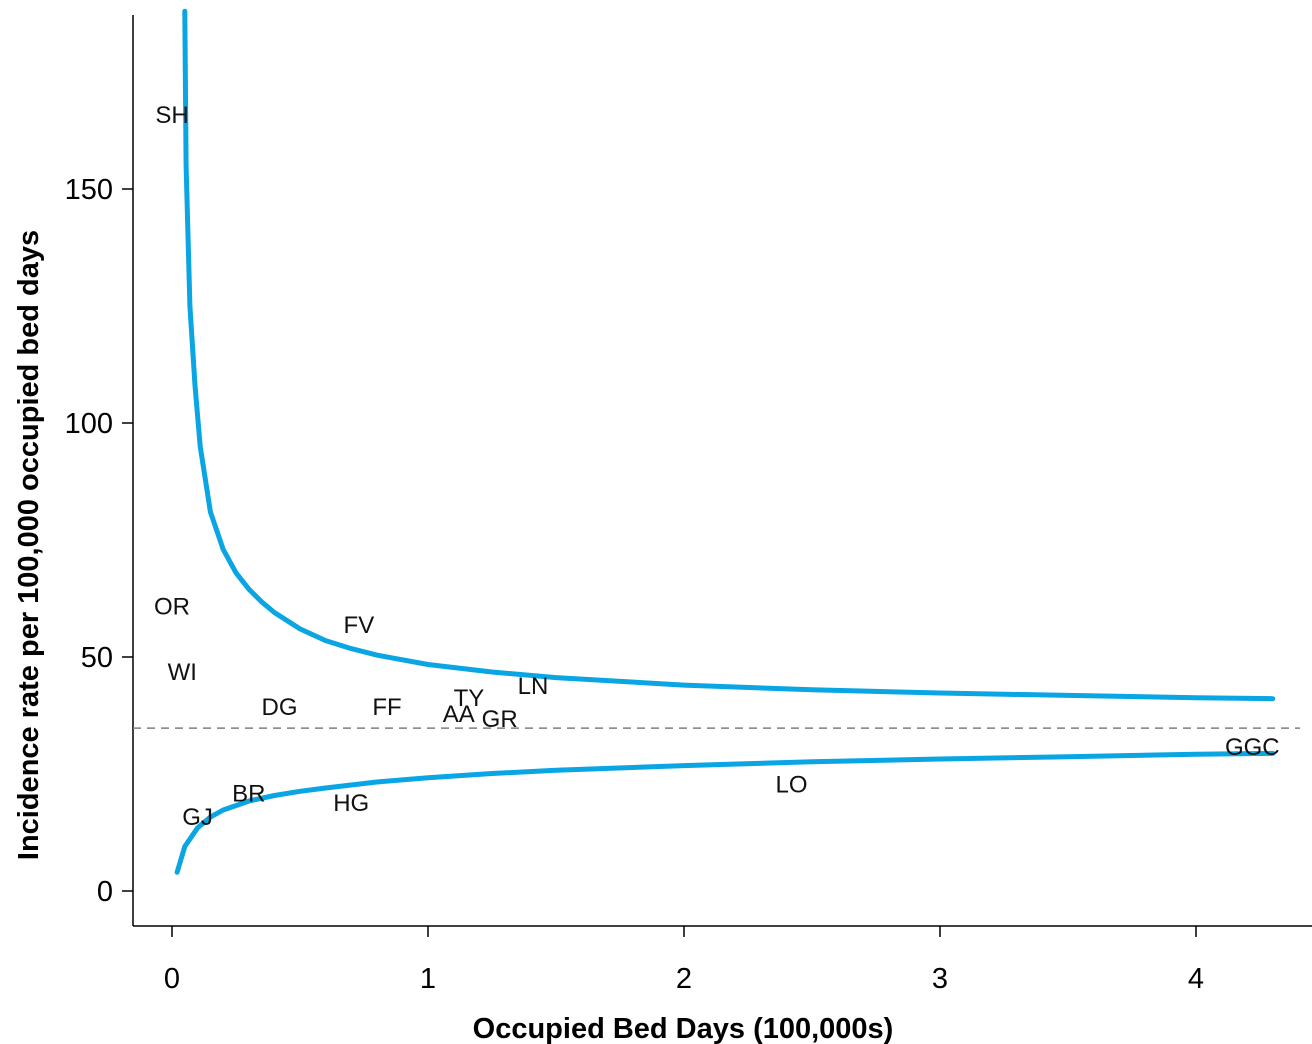  I want to click on x-axis-label: Occupied Bed Days (100,000s), so click(683, 1028).